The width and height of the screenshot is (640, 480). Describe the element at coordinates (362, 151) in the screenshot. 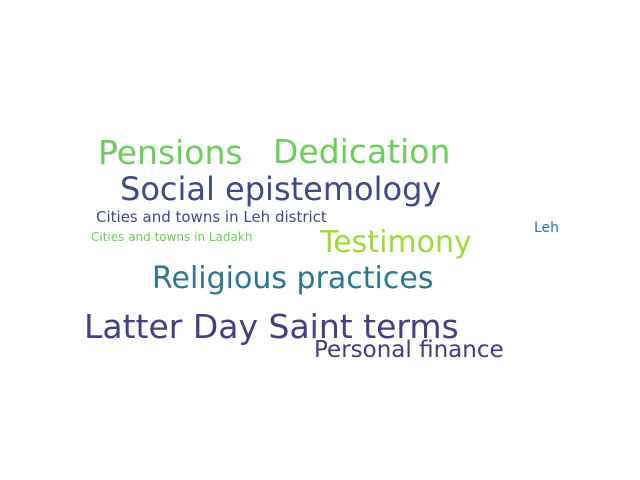

I see `word-dedication: Dedication` at that location.